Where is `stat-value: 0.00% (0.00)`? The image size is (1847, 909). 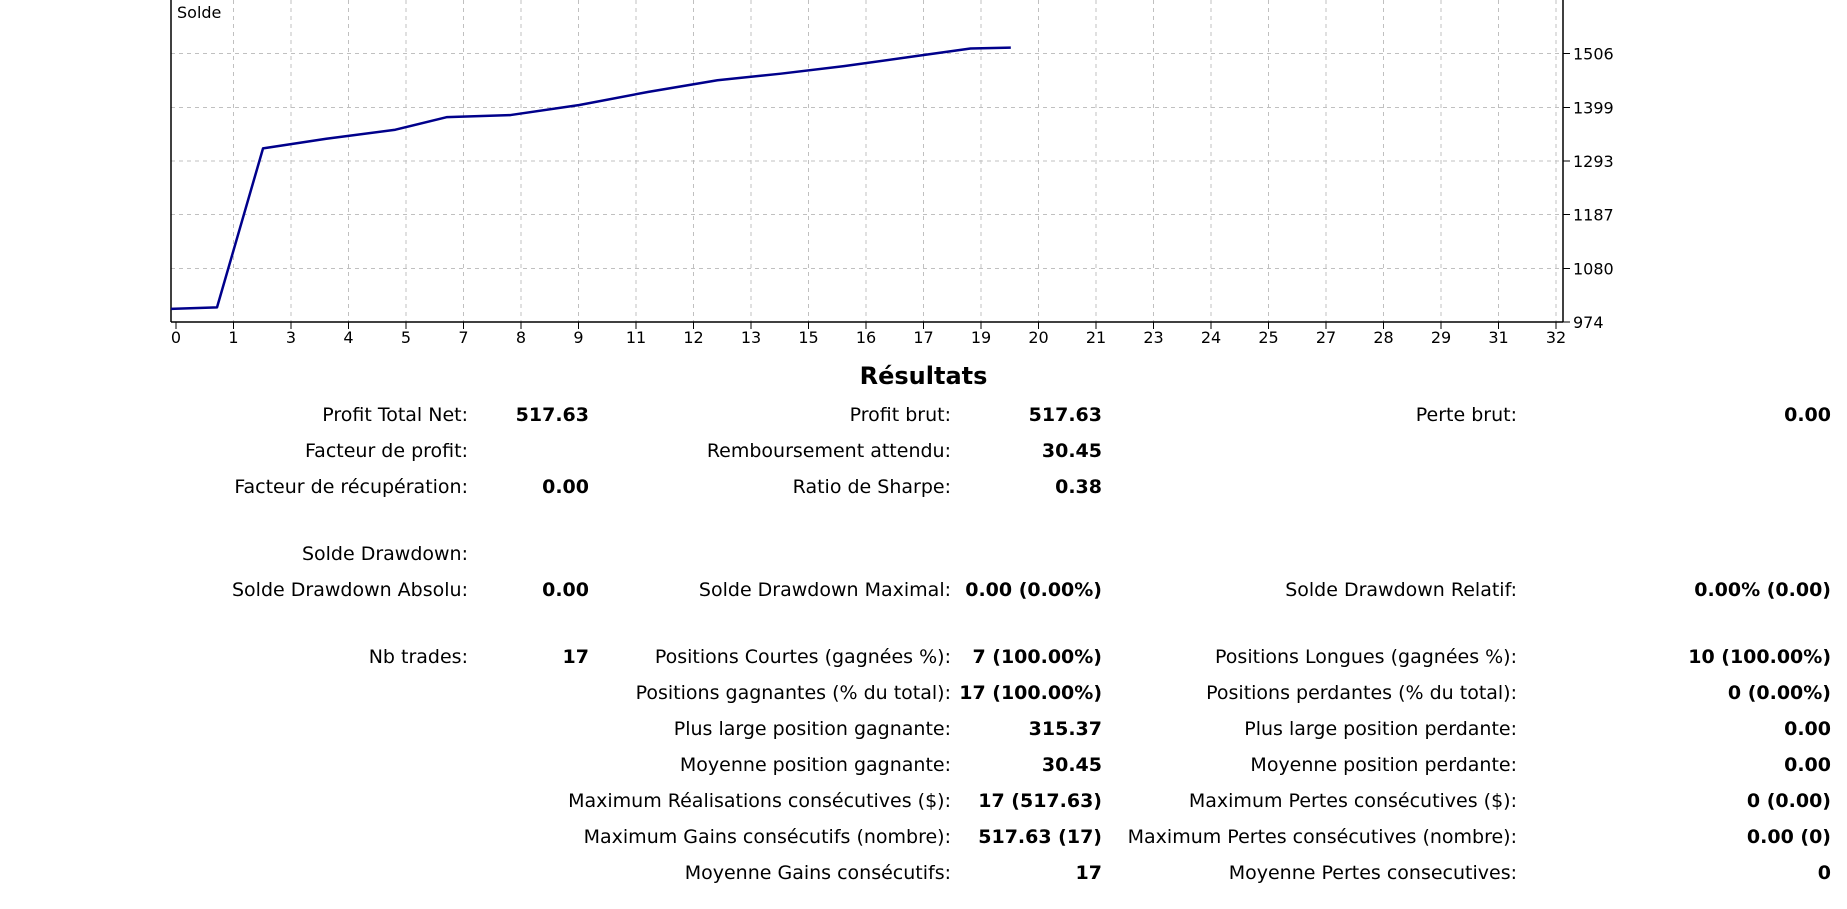 stat-value: 0.00% (0.00) is located at coordinates (1762, 590).